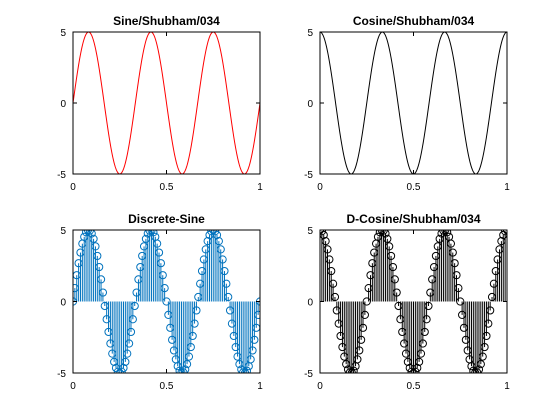  Describe the element at coordinates (320, 386) in the screenshot. I see `discrete-cosine-x-tick-label-0: 0` at that location.